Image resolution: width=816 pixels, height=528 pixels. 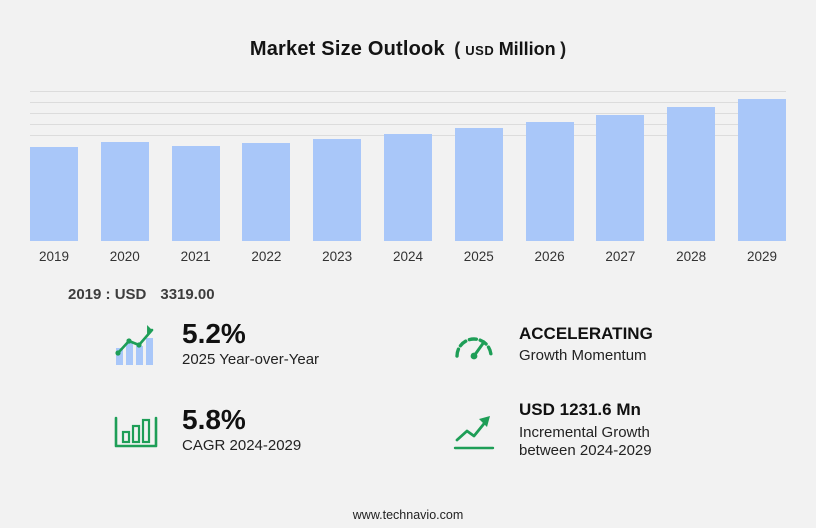 What do you see at coordinates (549, 256) in the screenshot?
I see `chart-xlabel: 2026` at bounding box center [549, 256].